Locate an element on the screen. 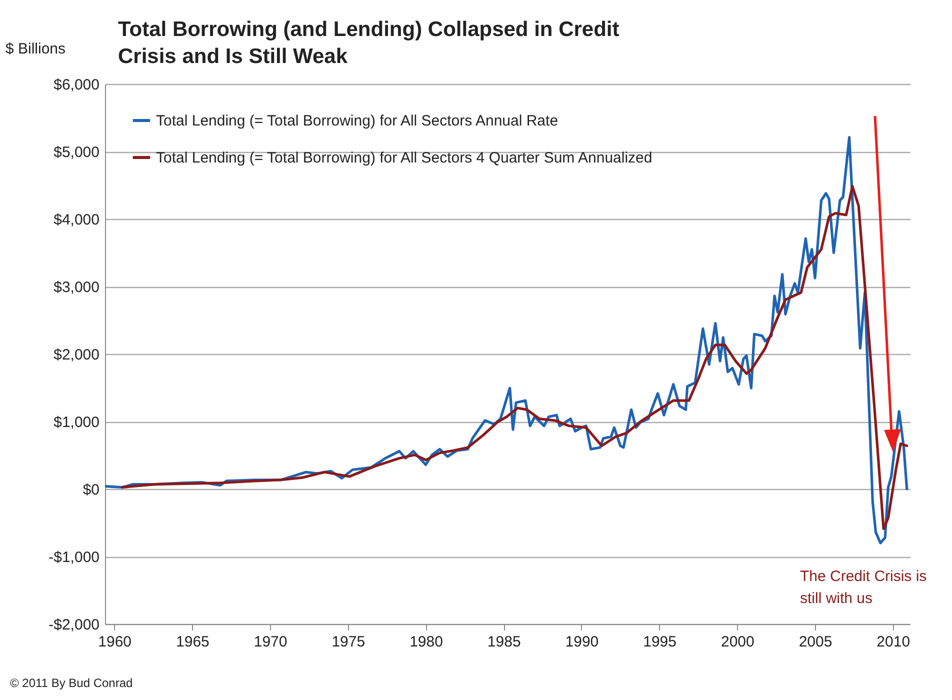 This screenshot has width=952, height=700. x-tick-label: 2000 is located at coordinates (737, 642).